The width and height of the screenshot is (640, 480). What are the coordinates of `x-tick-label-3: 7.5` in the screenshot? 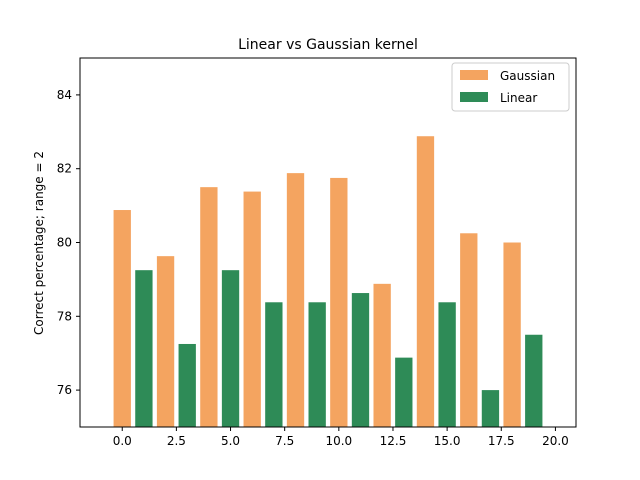 It's located at (284, 441).